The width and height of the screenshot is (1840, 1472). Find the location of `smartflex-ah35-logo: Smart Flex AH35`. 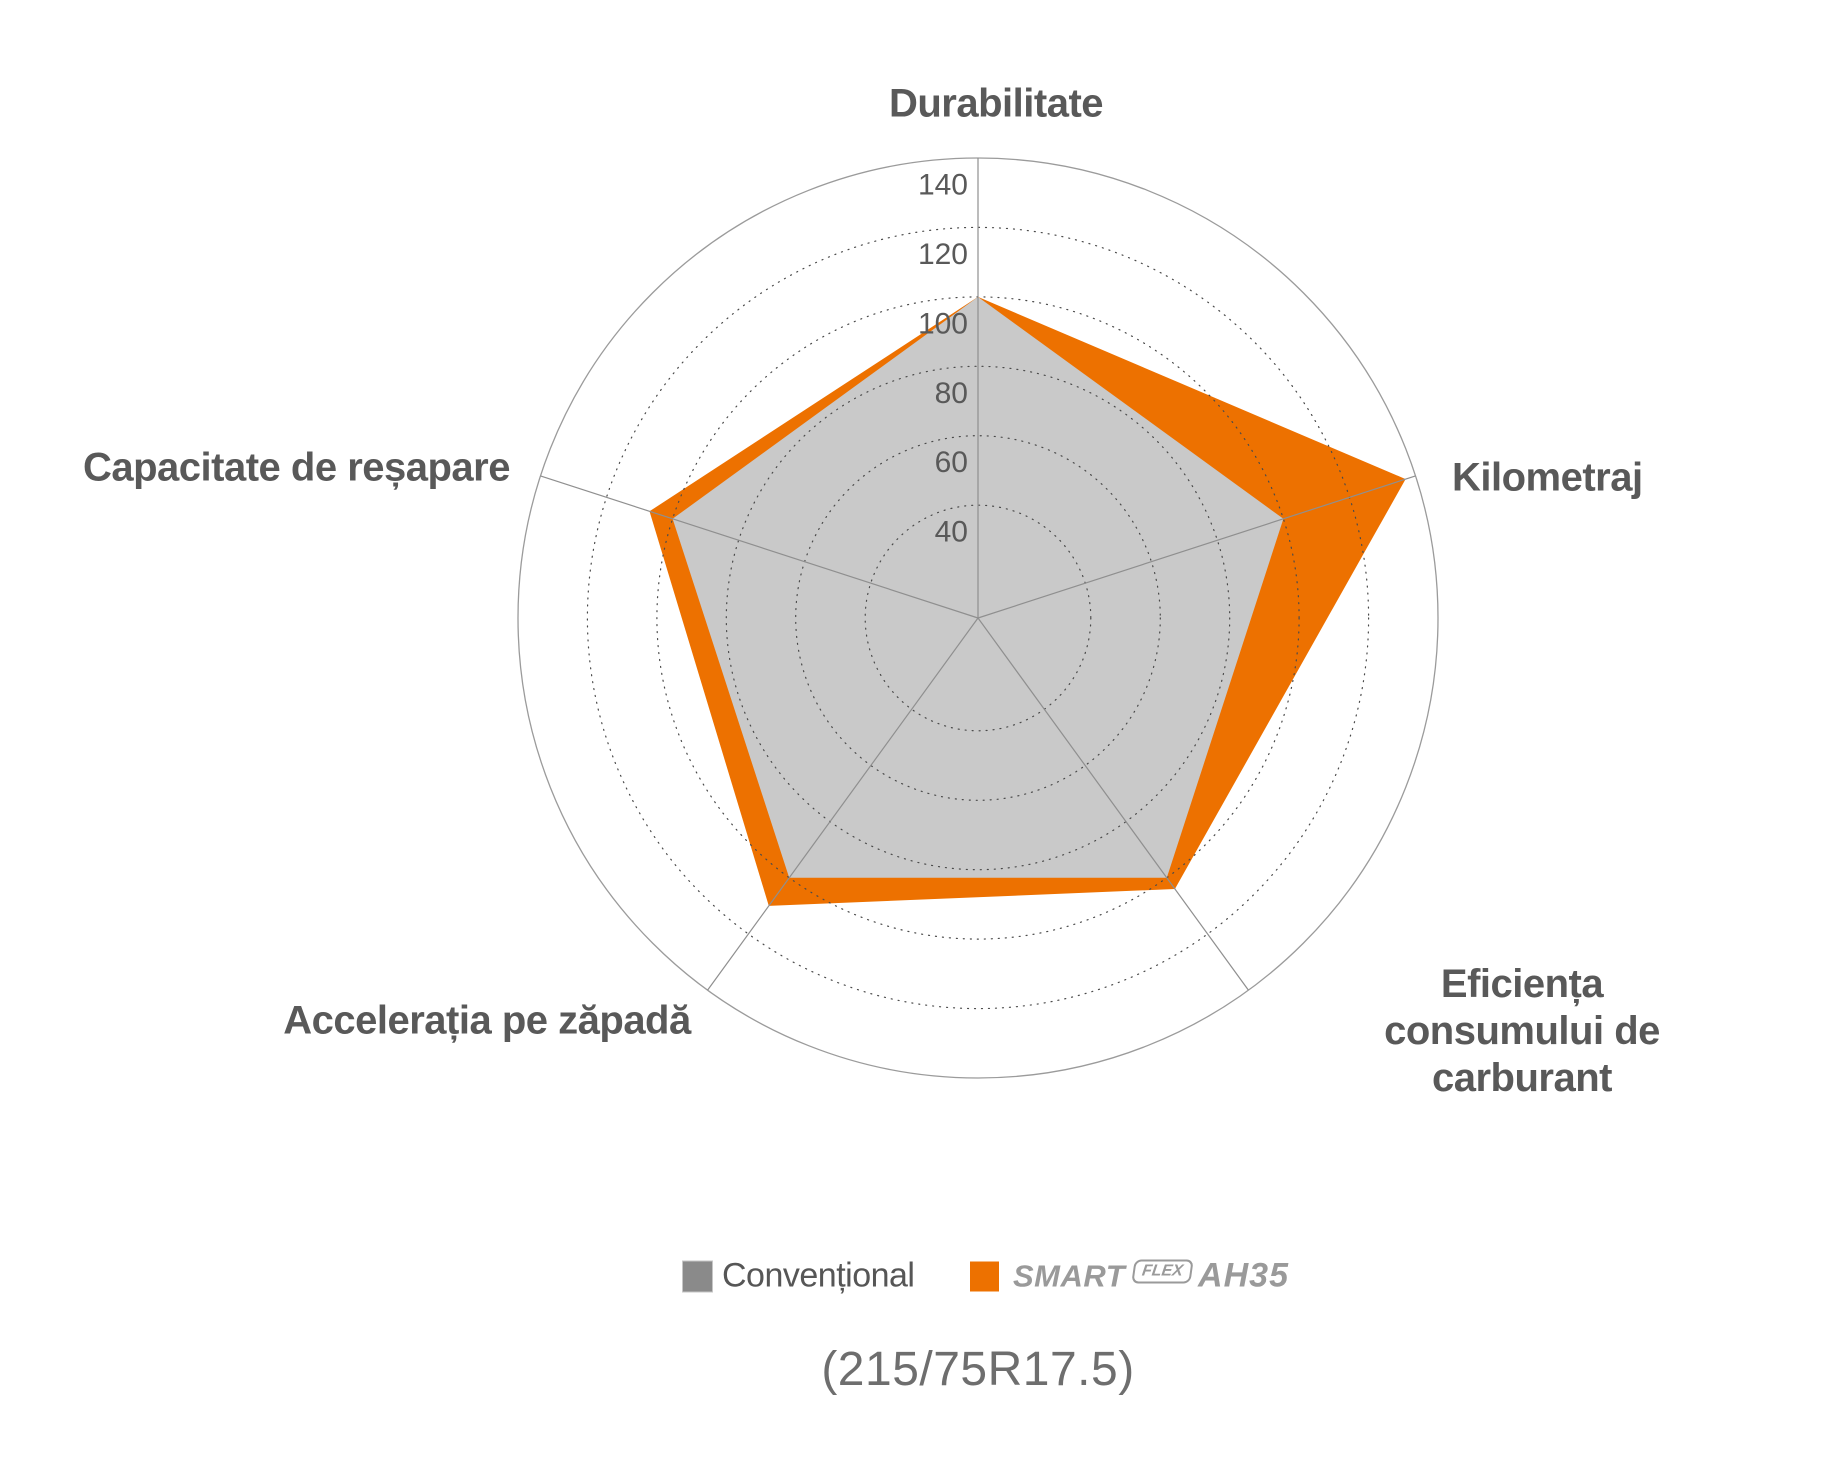

smartflex-ah35-logo: Smart Flex AH35 is located at coordinates (1151, 1276).